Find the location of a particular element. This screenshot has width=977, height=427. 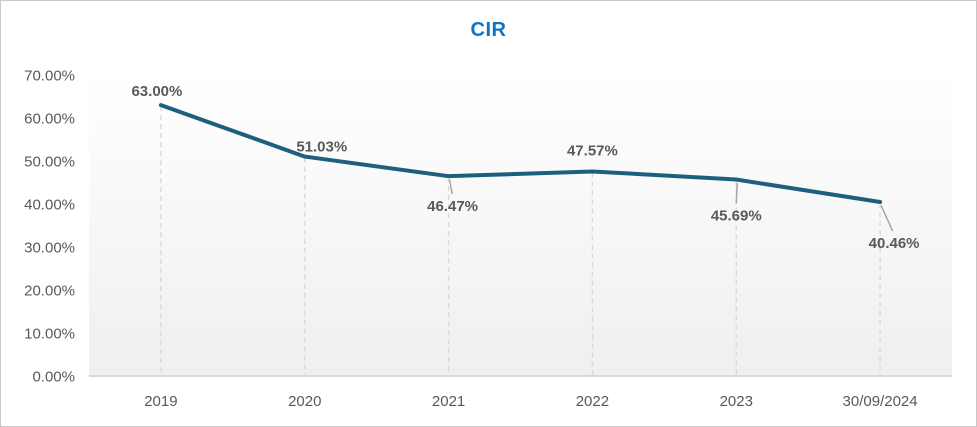

y-tick-label: 70.00% is located at coordinates (49, 76).